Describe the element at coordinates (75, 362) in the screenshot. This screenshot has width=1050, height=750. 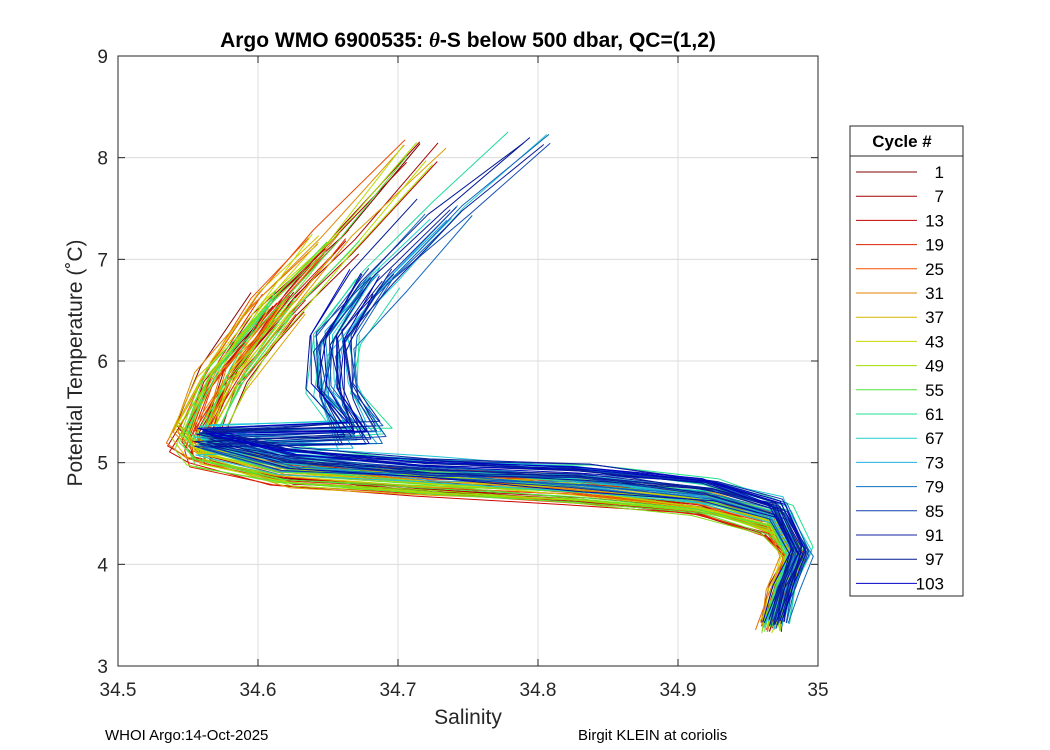
I see `y-axis-label: Potential Temperature (˚C)` at that location.